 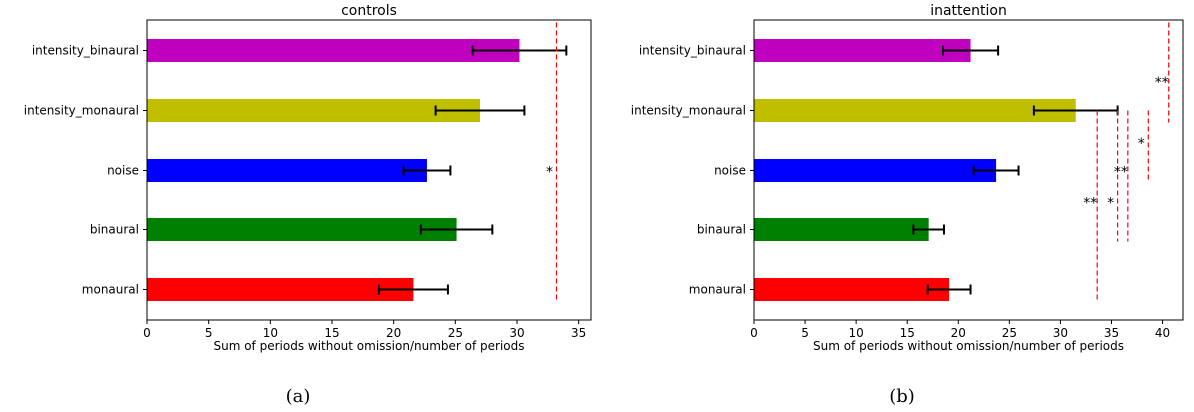 I want to click on chart-title: controls, so click(x=369, y=11).